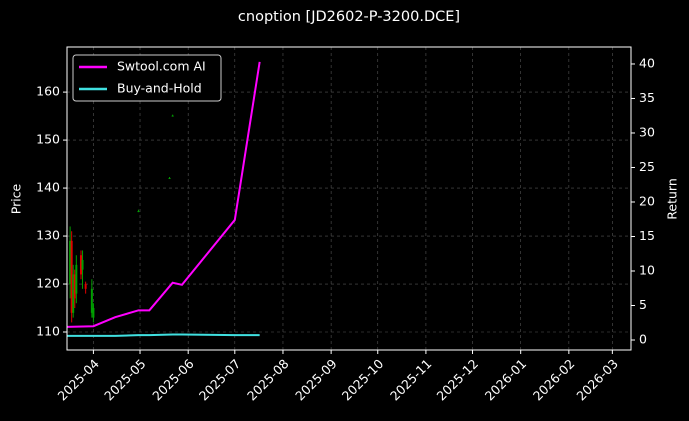 The image size is (689, 421). Describe the element at coordinates (349, 17) in the screenshot. I see `chart-title: cnoption [JD2602-P-3200.DCE]` at that location.